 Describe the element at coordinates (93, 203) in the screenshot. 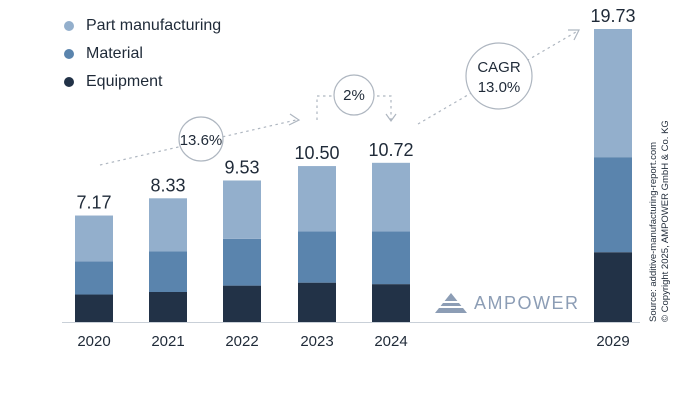

I see `total-label-2020: 7.17` at that location.